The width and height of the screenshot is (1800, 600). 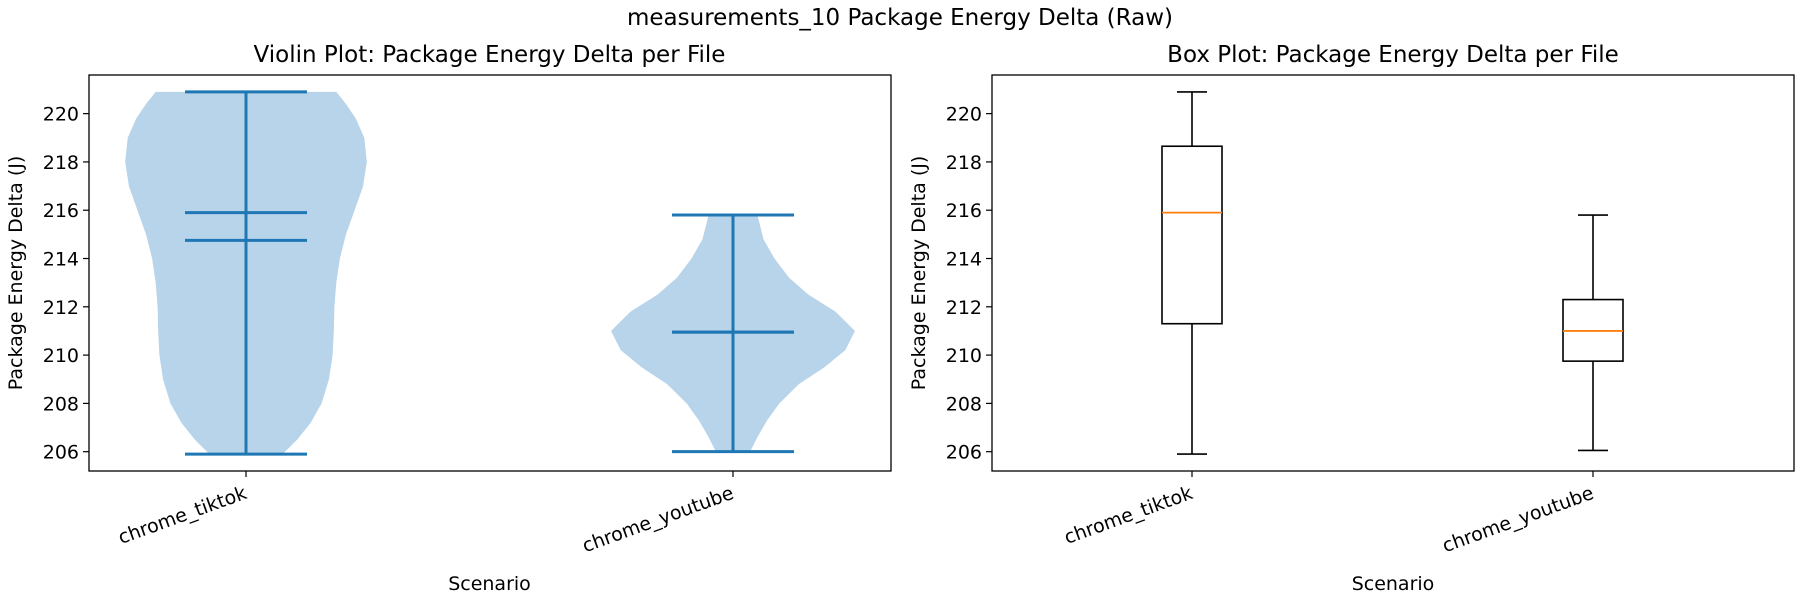 I want to click on box-iqr, so click(x=1192, y=235).